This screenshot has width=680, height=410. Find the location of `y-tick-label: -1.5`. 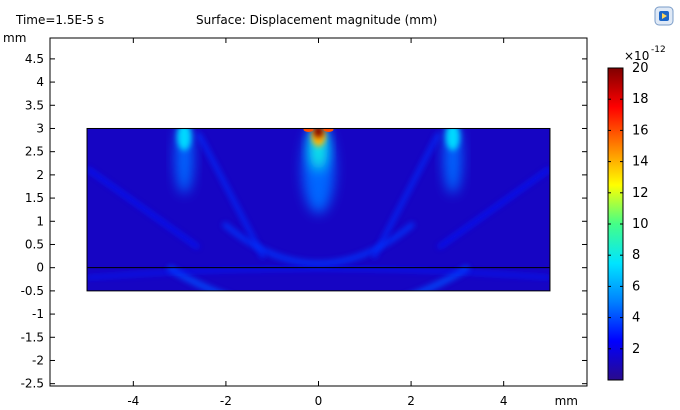

y-tick-label: -1.5 is located at coordinates (32, 337).